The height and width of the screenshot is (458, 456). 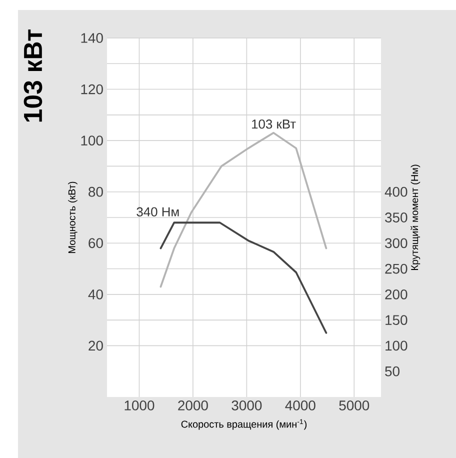 What do you see at coordinates (396, 191) in the screenshot?
I see `y2-tick-label: 400` at bounding box center [396, 191].